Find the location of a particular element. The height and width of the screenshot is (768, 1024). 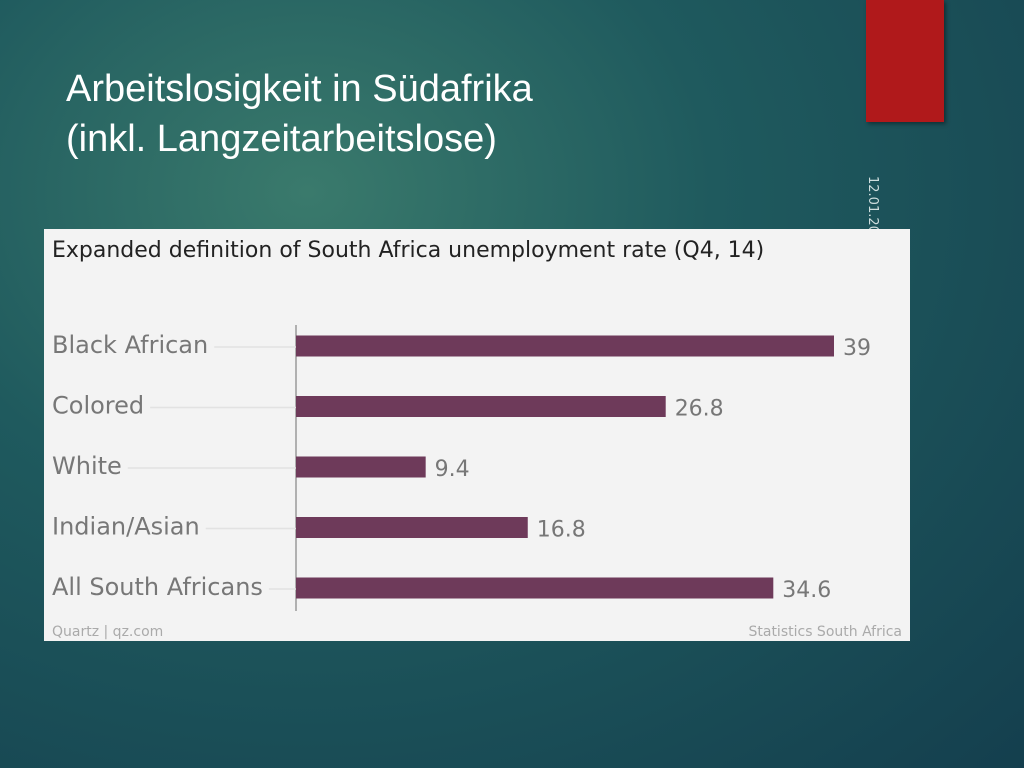

category-label: All South Africans is located at coordinates (157, 587).